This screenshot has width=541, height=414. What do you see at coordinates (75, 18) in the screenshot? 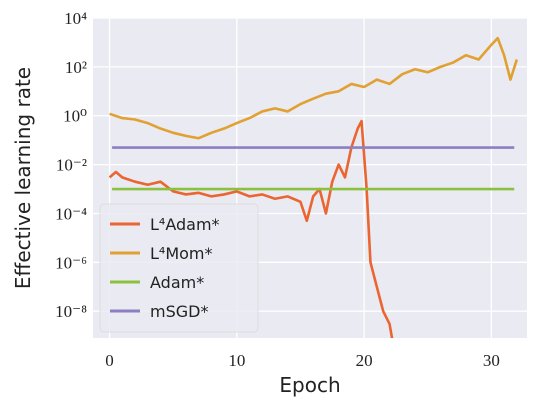
I see `y-tick-label: 10⁴` at bounding box center [75, 18].